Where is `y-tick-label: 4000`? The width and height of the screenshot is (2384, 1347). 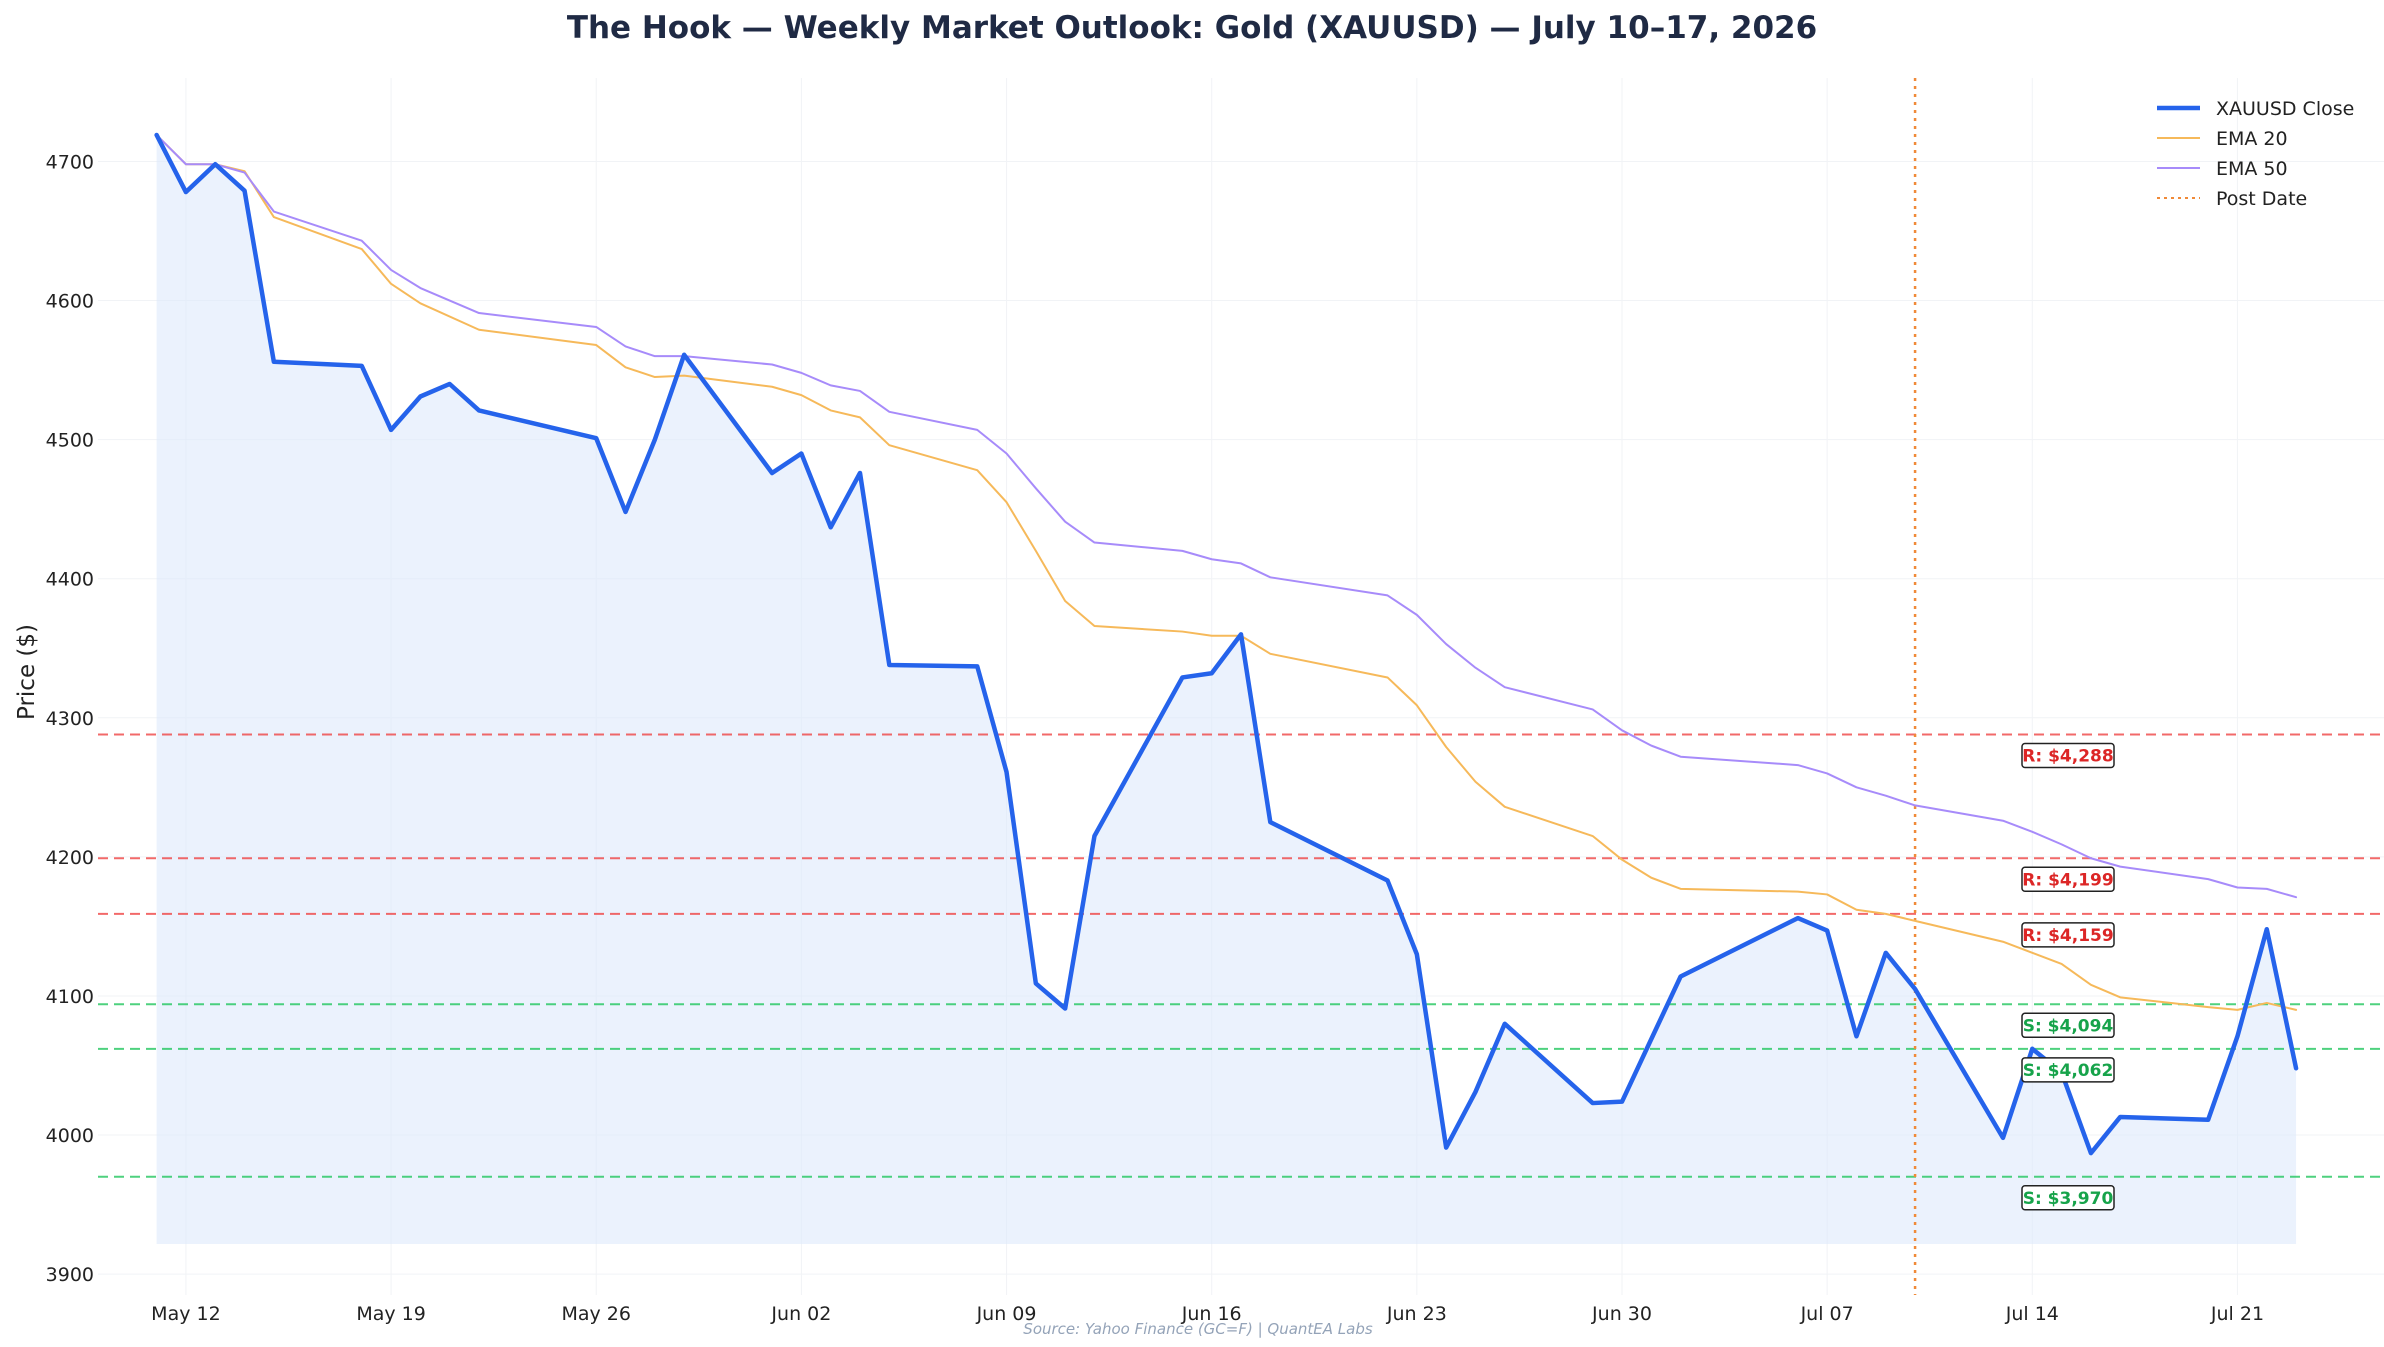 y-tick-label: 4000 is located at coordinates (70, 1136).